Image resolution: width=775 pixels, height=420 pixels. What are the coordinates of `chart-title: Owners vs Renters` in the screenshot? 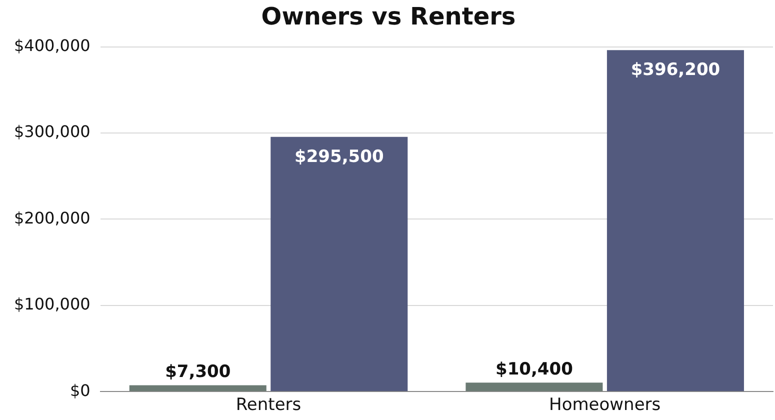 It's located at (388, 16).